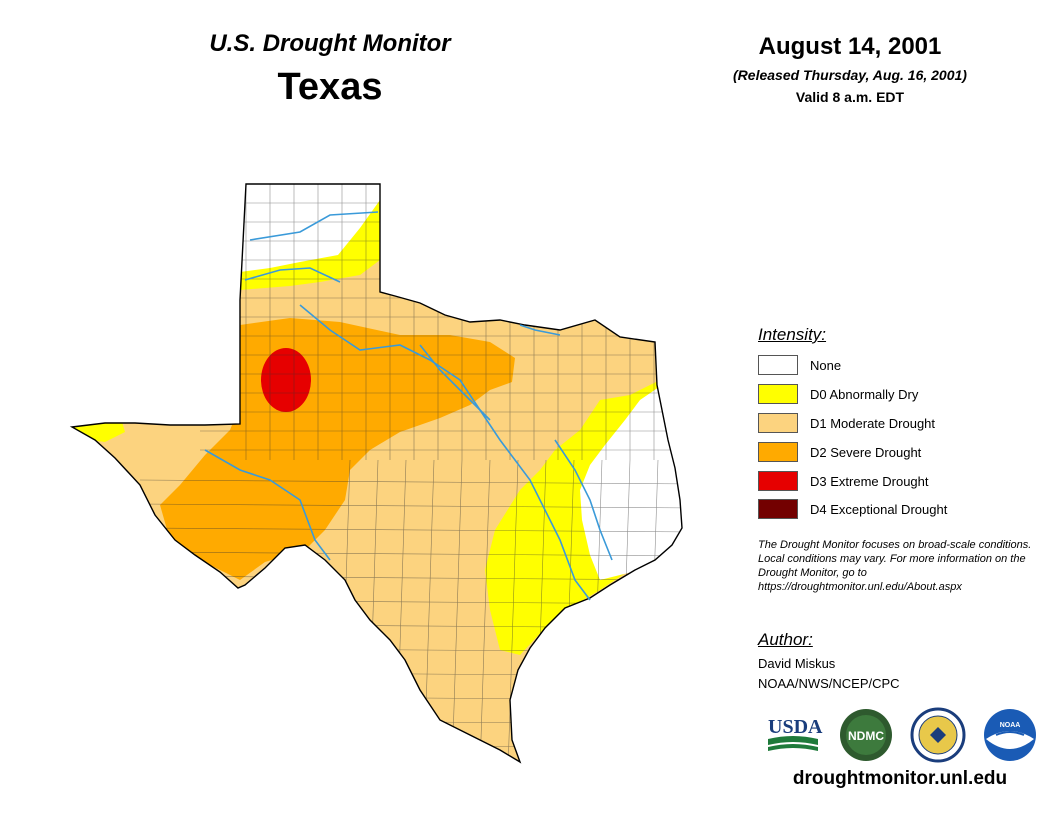 Image resolution: width=1056 pixels, height=816 pixels. I want to click on legend-item-none: None, so click(799, 365).